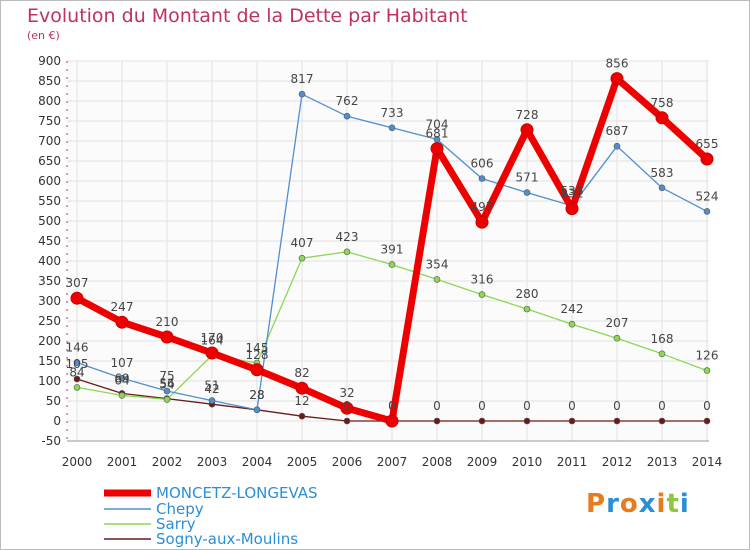 The width and height of the screenshot is (750, 550). I want to click on data-label: 655, so click(707, 144).